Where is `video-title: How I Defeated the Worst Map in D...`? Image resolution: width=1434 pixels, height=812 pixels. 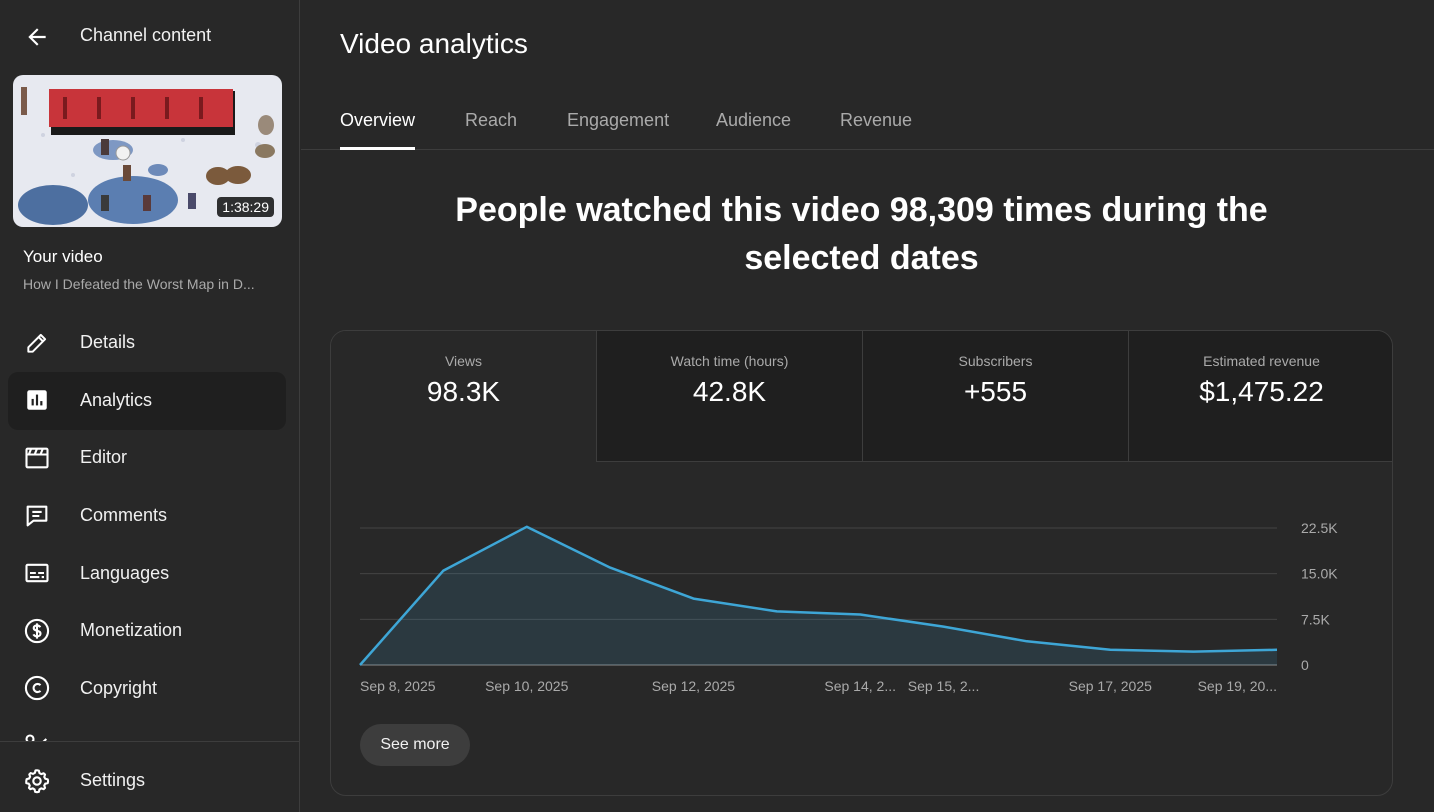 video-title: How I Defeated the Worst Map in D... is located at coordinates (139, 284).